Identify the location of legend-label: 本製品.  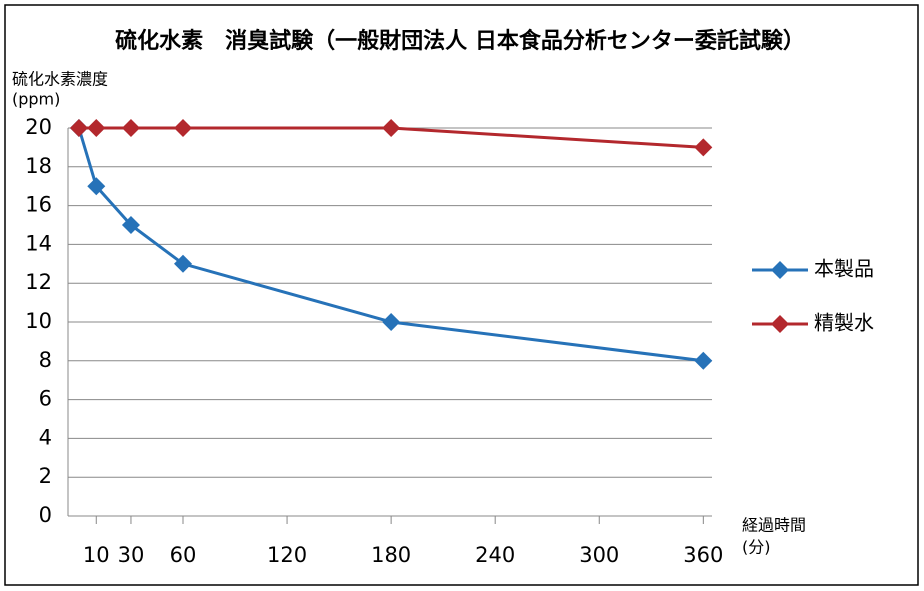
(844, 269).